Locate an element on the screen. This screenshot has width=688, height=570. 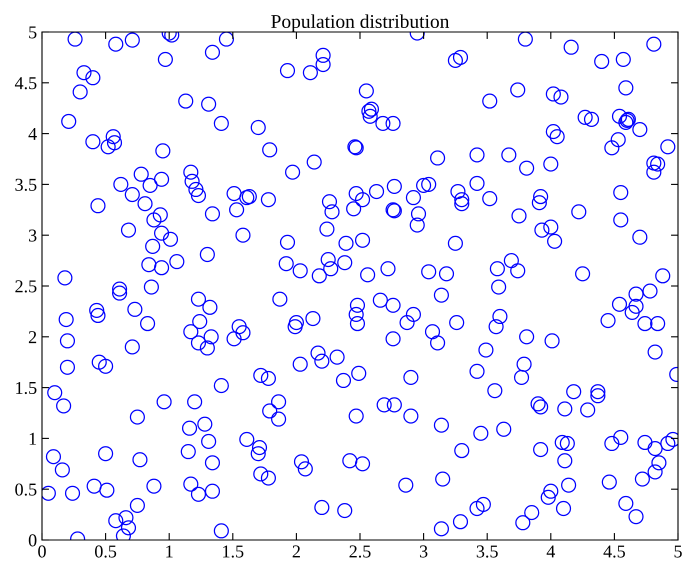
y-tick-label: 3.5 is located at coordinates (25, 184).